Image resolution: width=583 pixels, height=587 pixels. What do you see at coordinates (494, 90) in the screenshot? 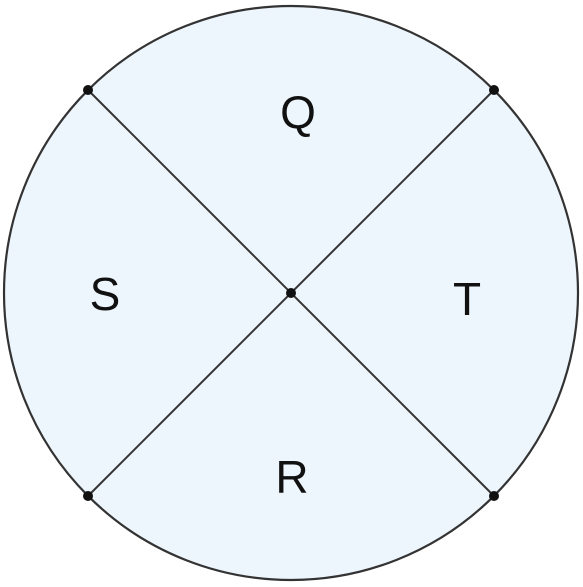
I see `endpoint-top-right` at bounding box center [494, 90].